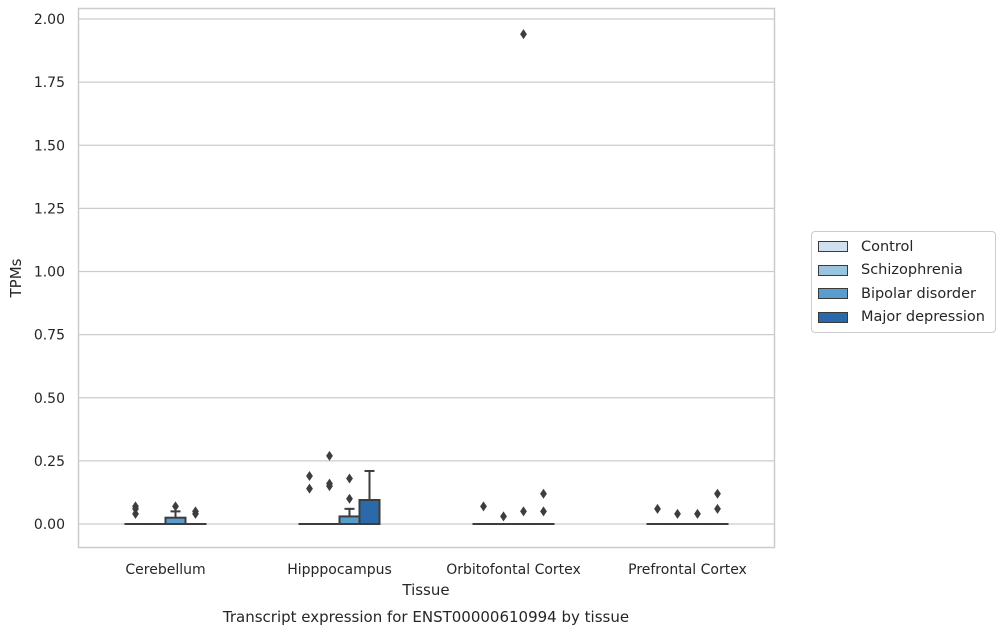 Image resolution: width=1007 pixels, height=634 pixels. What do you see at coordinates (165, 570) in the screenshot?
I see `x-tick-label: Cerebellum` at bounding box center [165, 570].